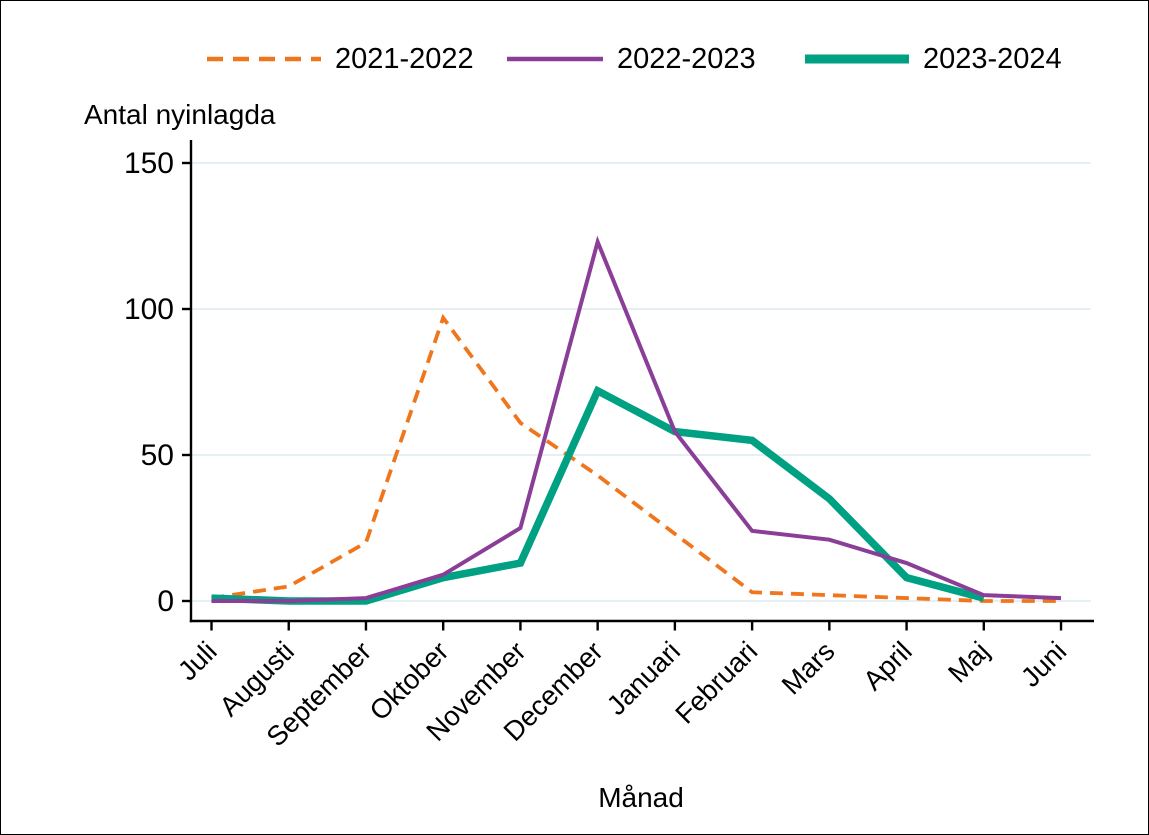 This screenshot has width=1149, height=835. What do you see at coordinates (887, 665) in the screenshot?
I see `x-tick-label: April` at bounding box center [887, 665].